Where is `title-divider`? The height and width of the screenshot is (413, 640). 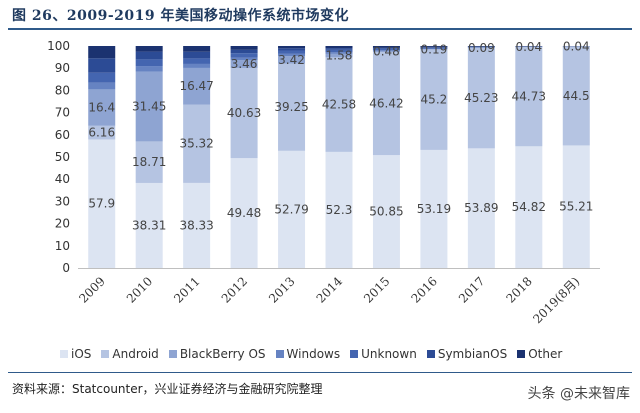 title-divider is located at coordinates (320, 29).